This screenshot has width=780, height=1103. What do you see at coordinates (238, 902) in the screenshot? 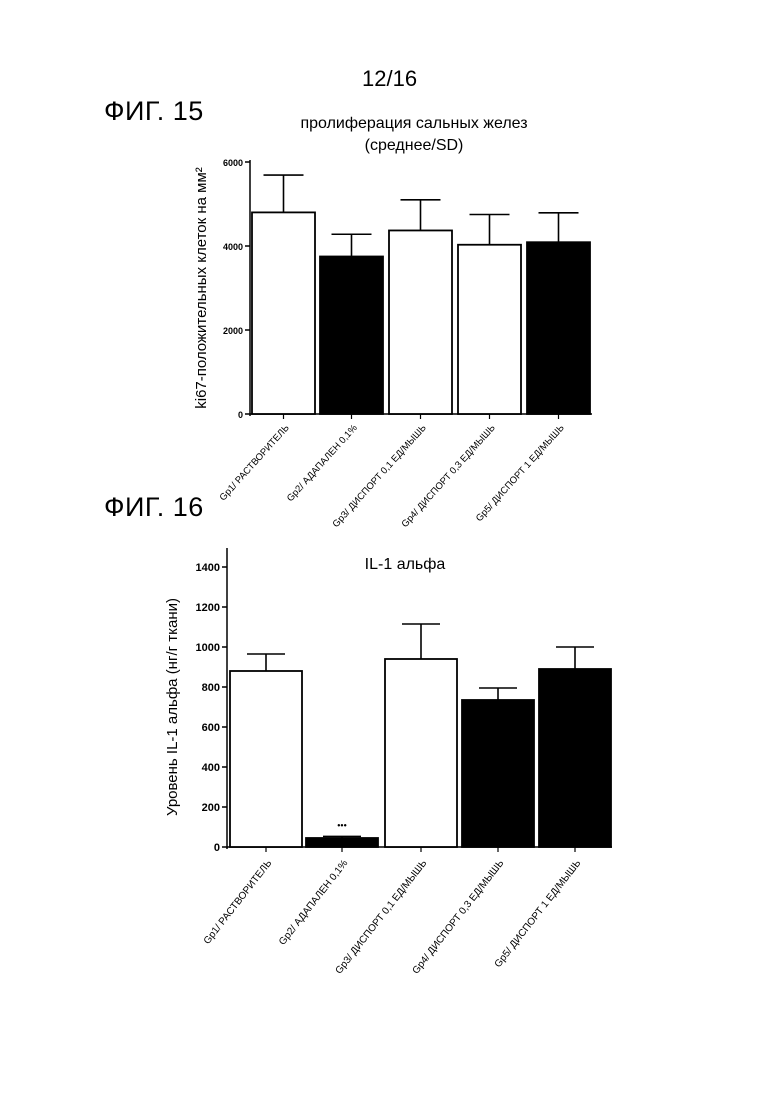
I see `x-tick-label: Gp1/ РАСТВОРИТЕЛЬ` at bounding box center [238, 902].